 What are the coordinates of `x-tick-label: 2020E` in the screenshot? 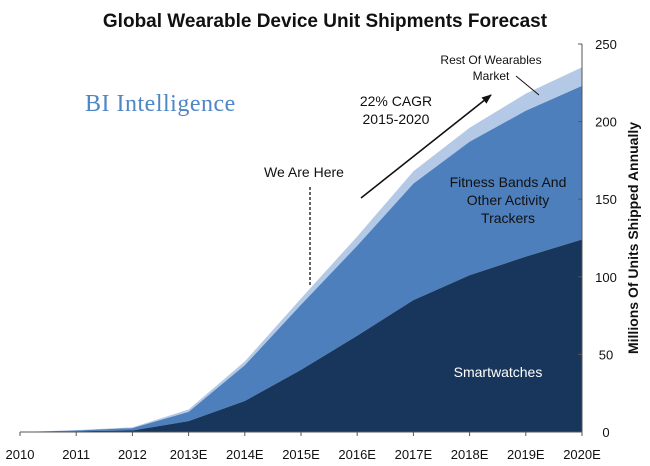 It's located at (582, 454).